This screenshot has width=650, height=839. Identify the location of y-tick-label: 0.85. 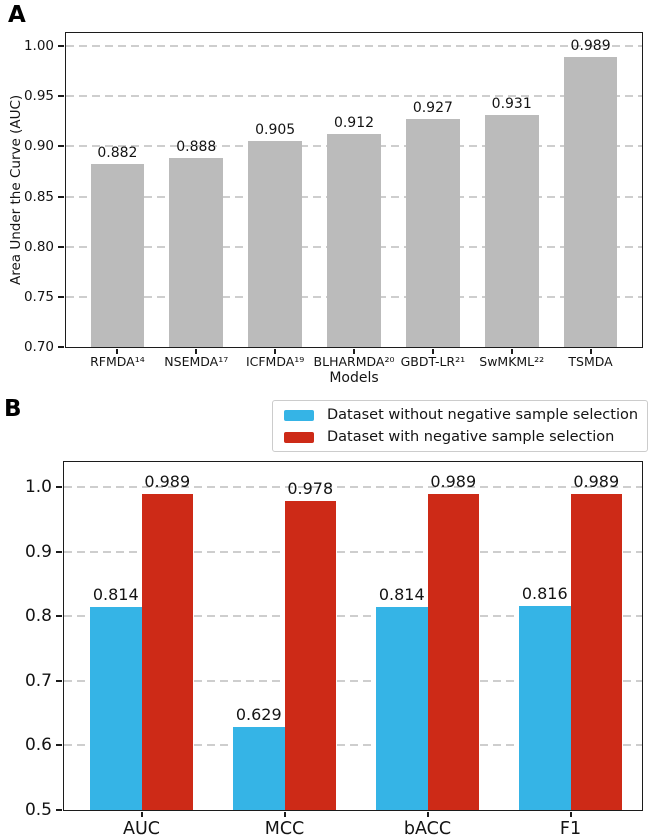
(38, 196).